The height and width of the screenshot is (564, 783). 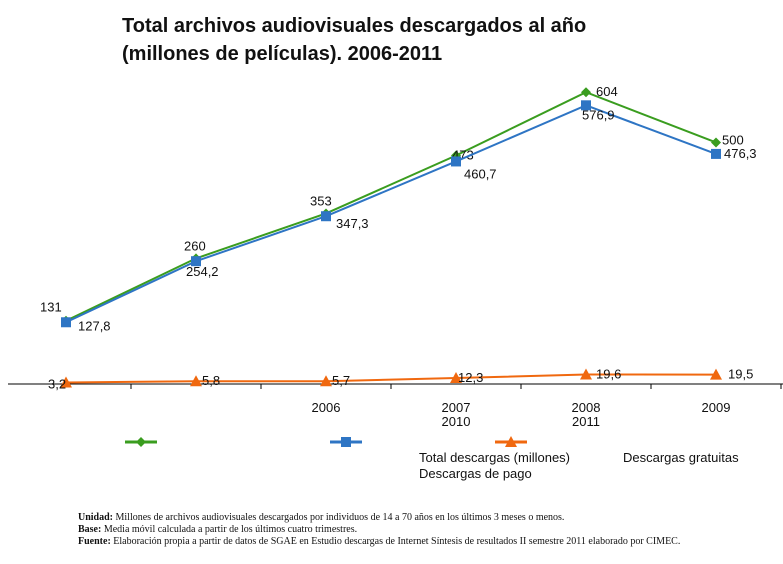 I want to click on data-label-blue-5: 476,3, so click(x=740, y=153).